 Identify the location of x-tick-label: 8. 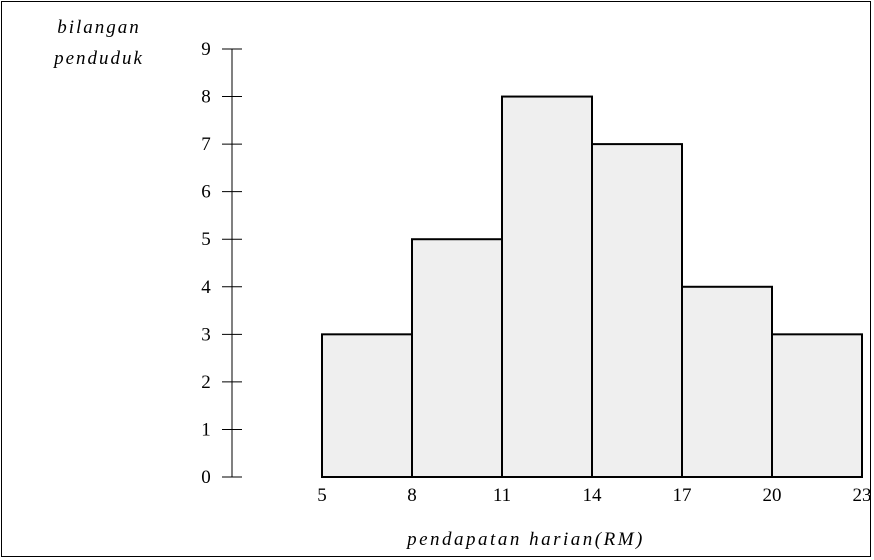
(412, 495).